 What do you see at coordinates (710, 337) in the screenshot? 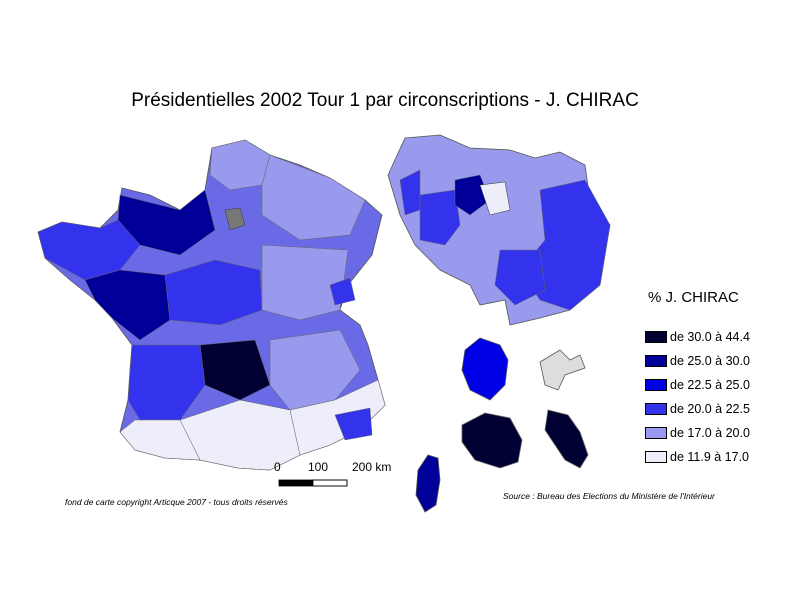
I see `legend-label: de 30.0 à 44.4` at bounding box center [710, 337].